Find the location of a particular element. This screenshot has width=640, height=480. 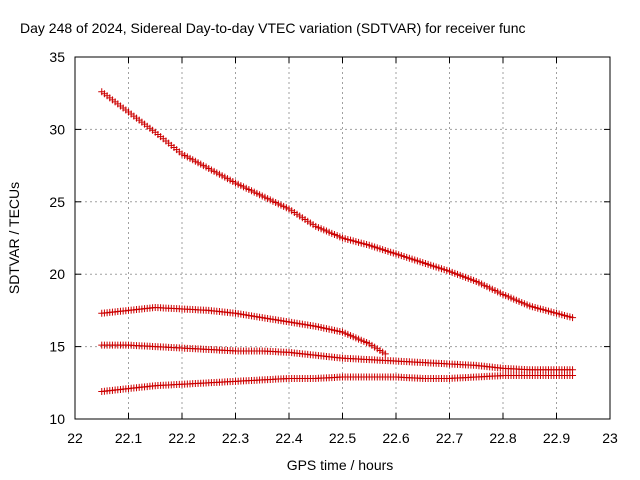

y-tick-label: 30 is located at coordinates (57, 129).